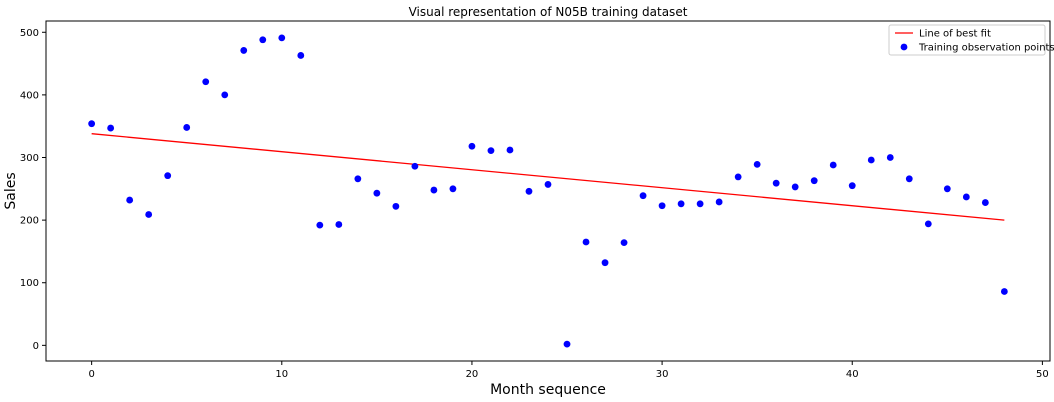 The image size is (1054, 402). I want to click on x-tick-label: 30, so click(662, 374).